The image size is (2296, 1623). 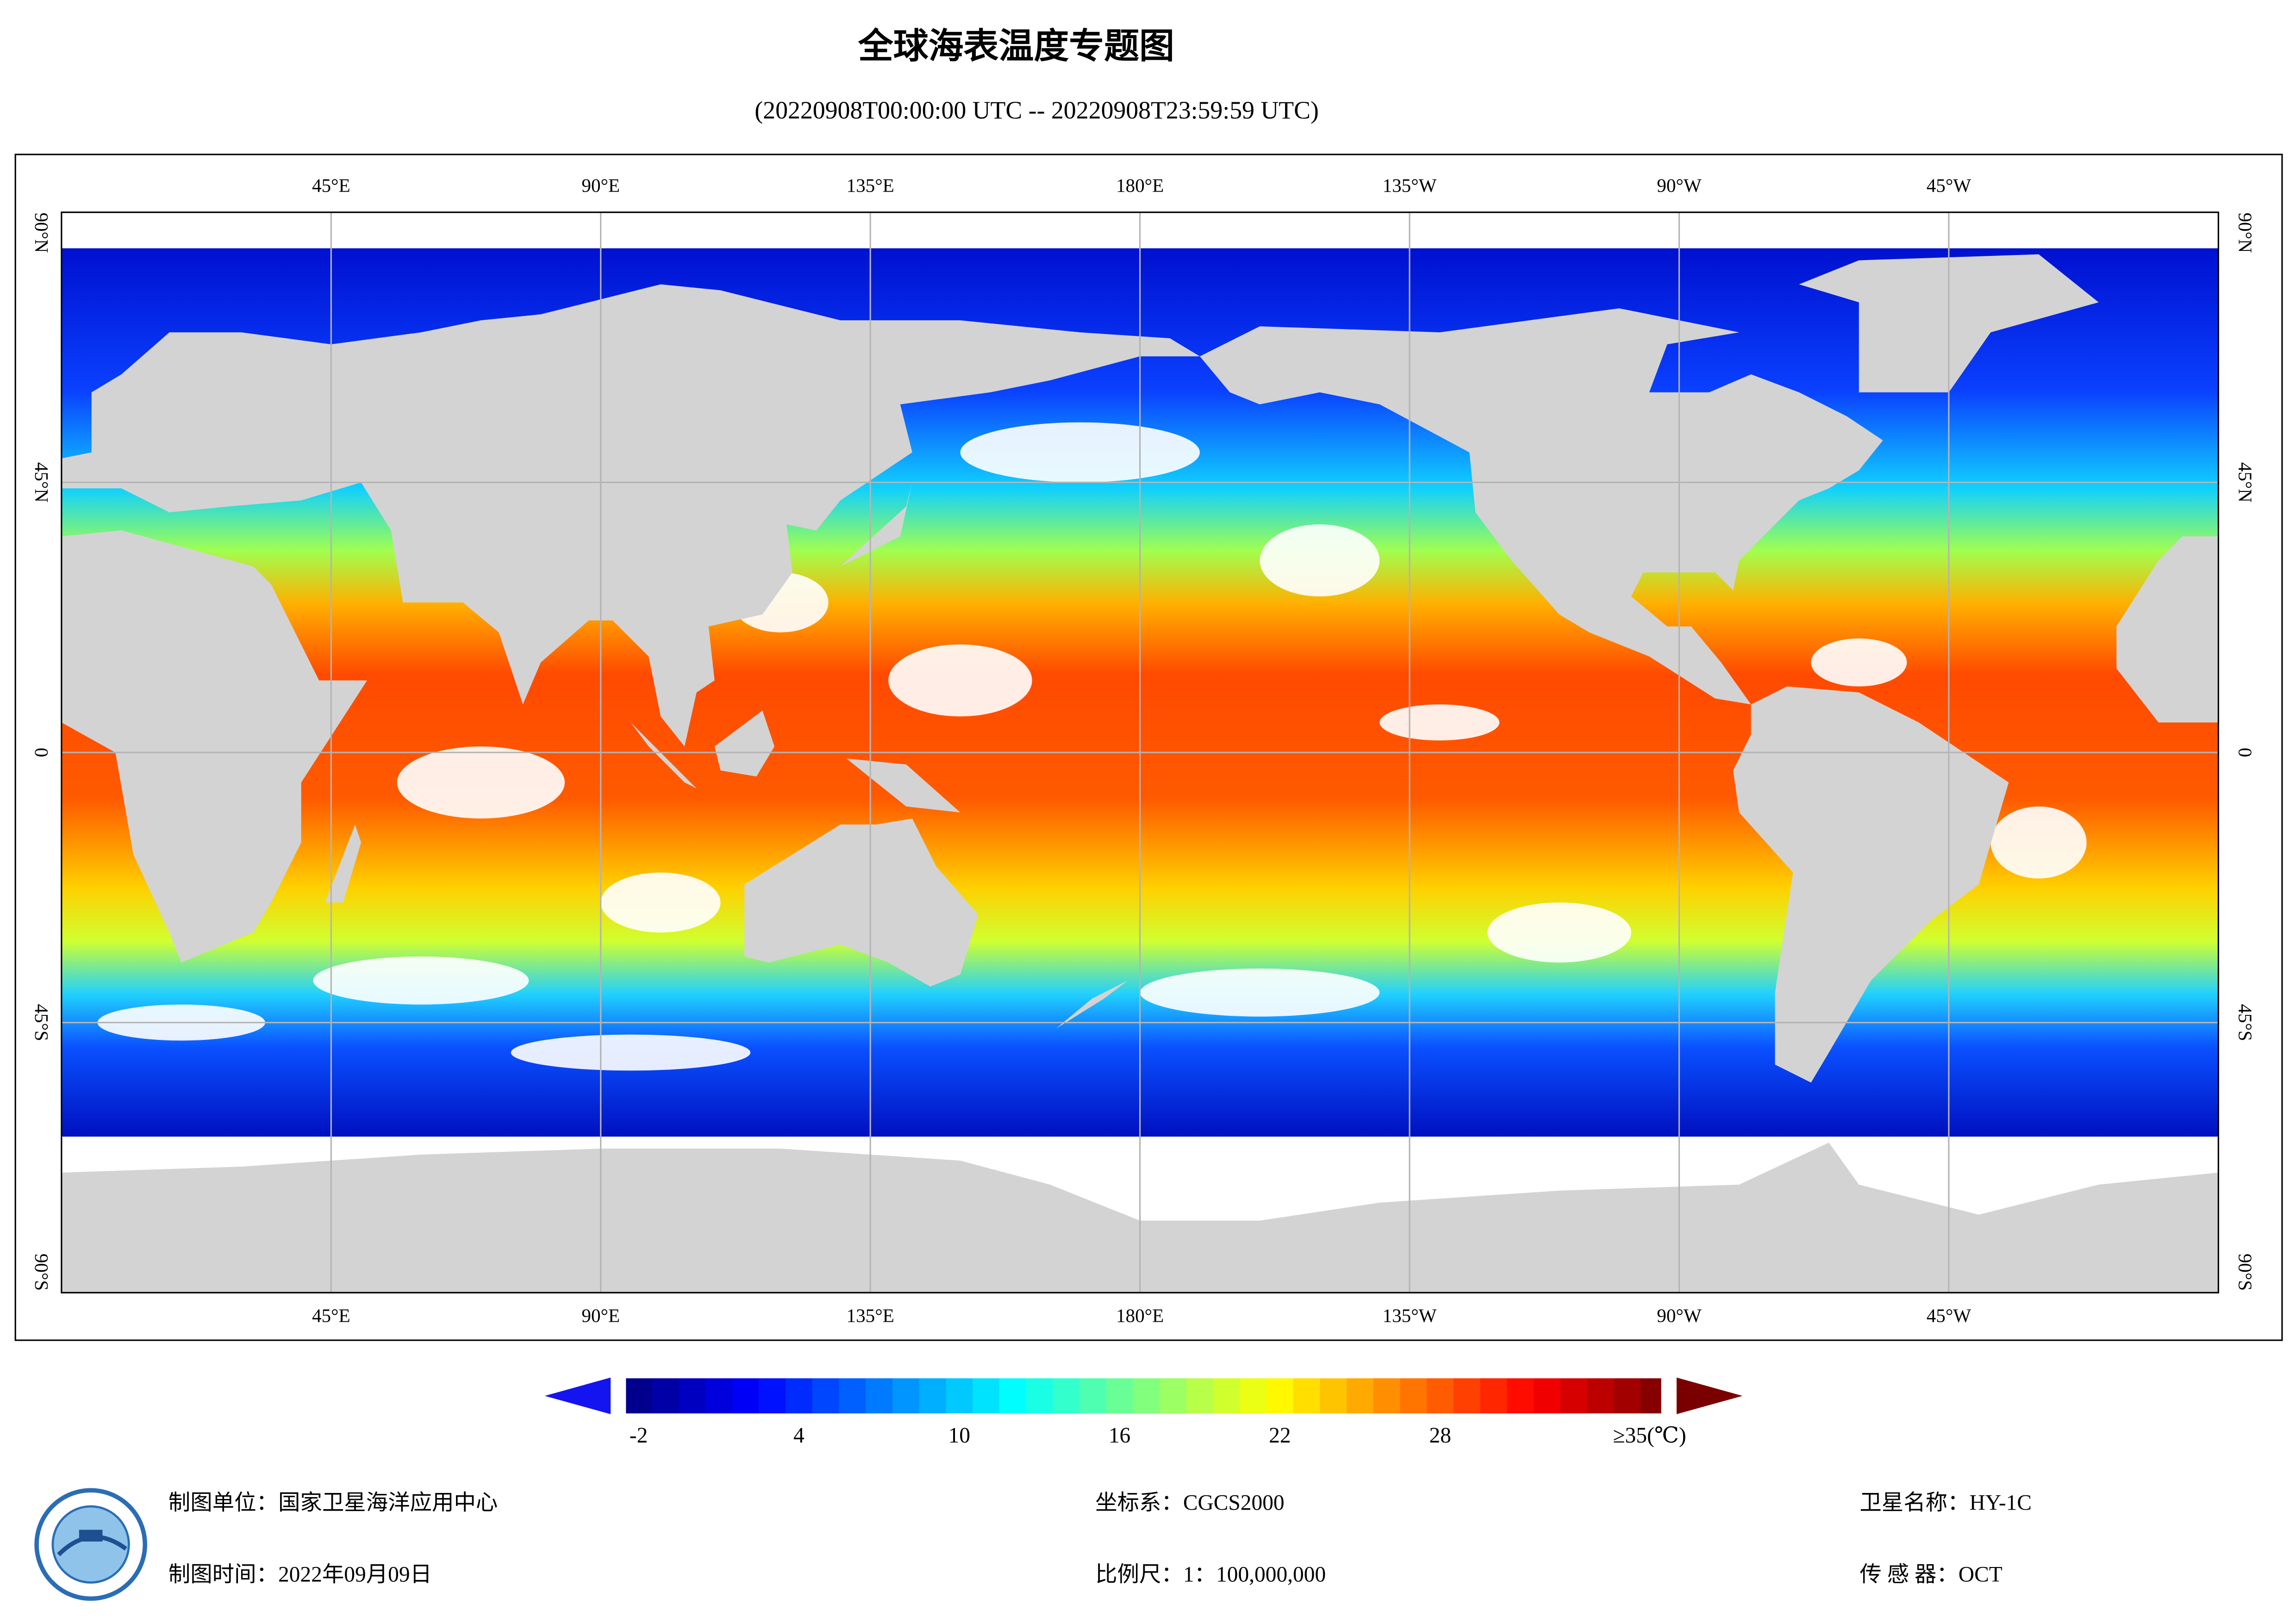 What do you see at coordinates (1649, 1436) in the screenshot?
I see `colorbar-max-label: ≥35(℃)` at bounding box center [1649, 1436].